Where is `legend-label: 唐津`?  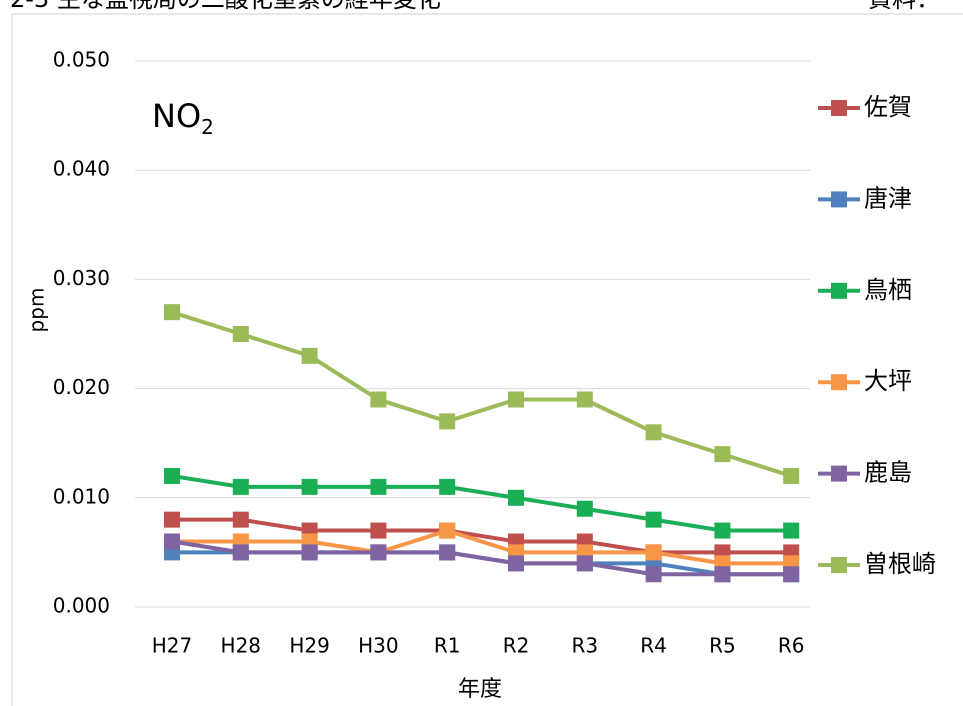 legend-label: 唐津 is located at coordinates (888, 198).